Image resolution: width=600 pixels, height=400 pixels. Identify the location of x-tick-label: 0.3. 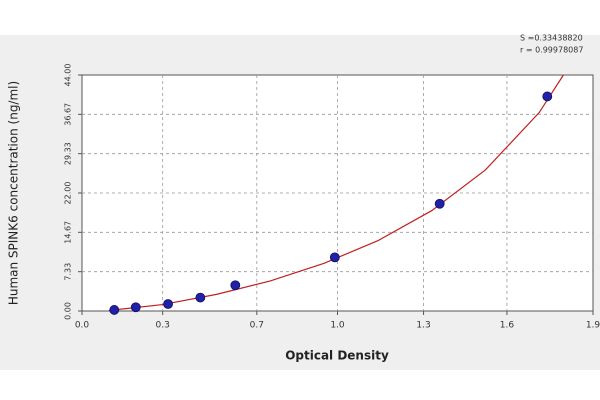
(163, 326).